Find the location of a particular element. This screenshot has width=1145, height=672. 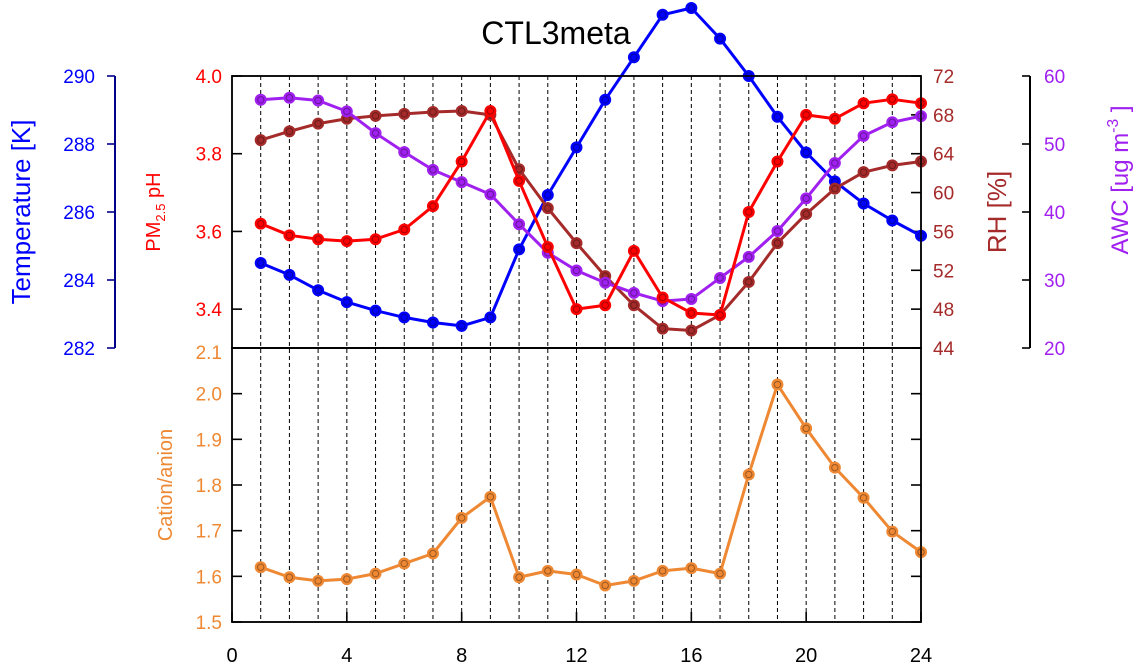

rh-axis-tick-label: 72 is located at coordinates (943, 77).